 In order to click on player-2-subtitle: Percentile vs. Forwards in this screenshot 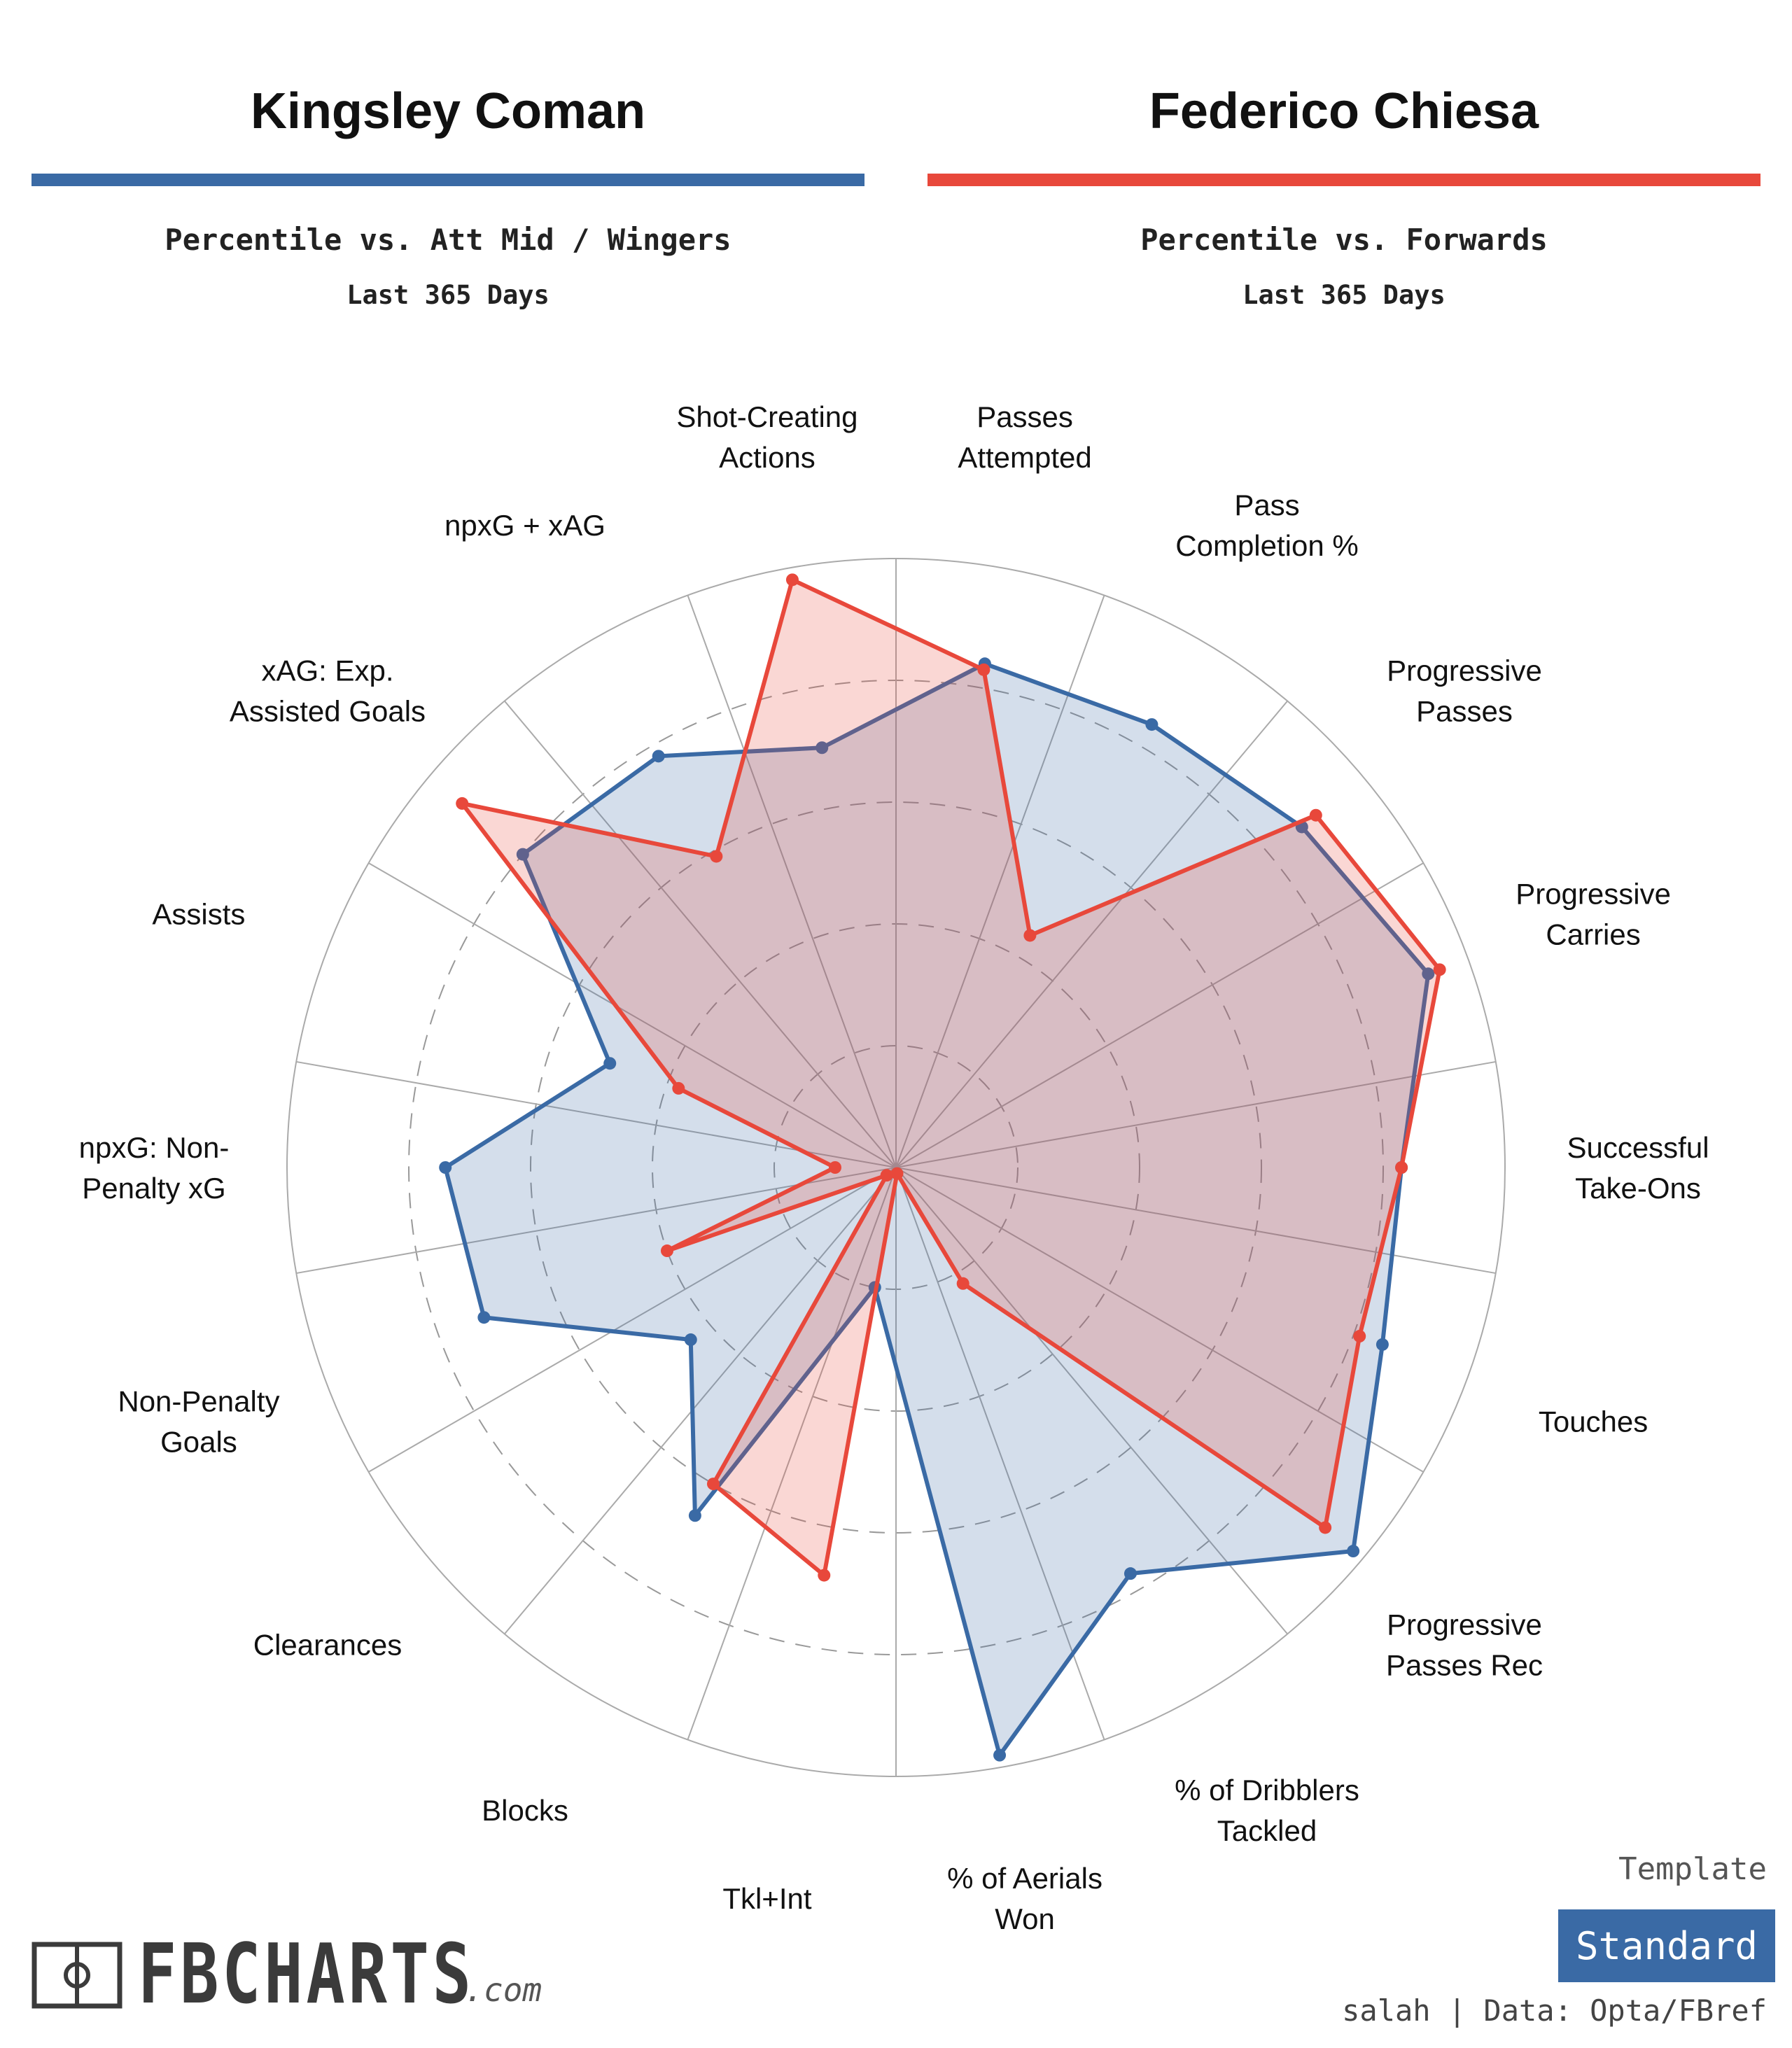, I will do `click(1344, 240)`.